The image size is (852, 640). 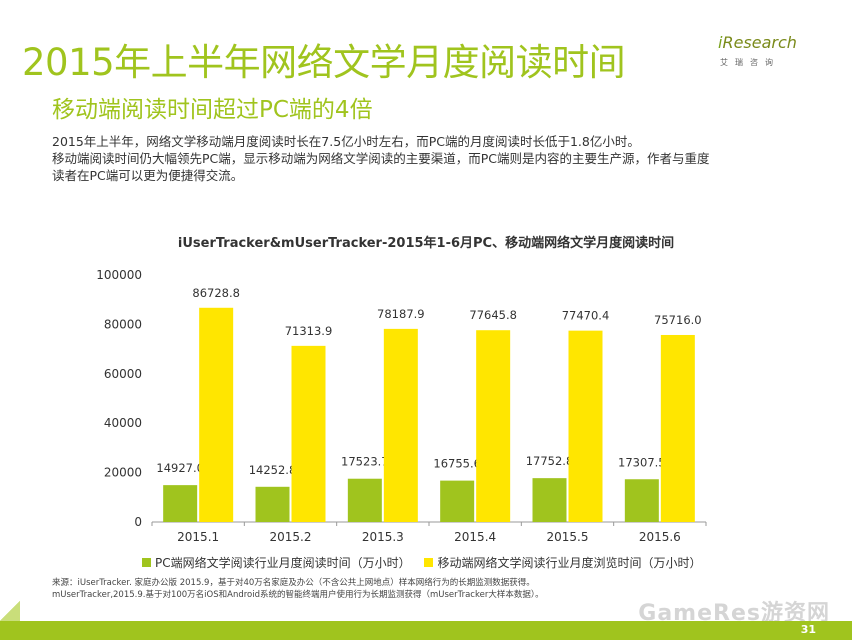 What do you see at coordinates (309, 331) in the screenshot?
I see `data-label-mobile: 71313.9` at bounding box center [309, 331].